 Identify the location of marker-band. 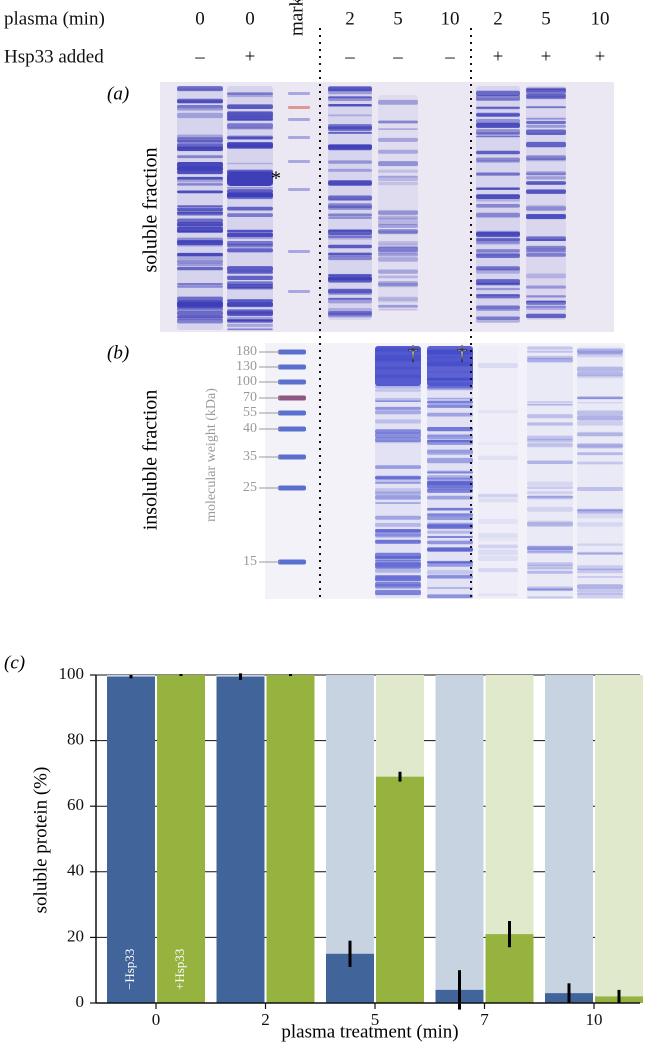
(292, 352).